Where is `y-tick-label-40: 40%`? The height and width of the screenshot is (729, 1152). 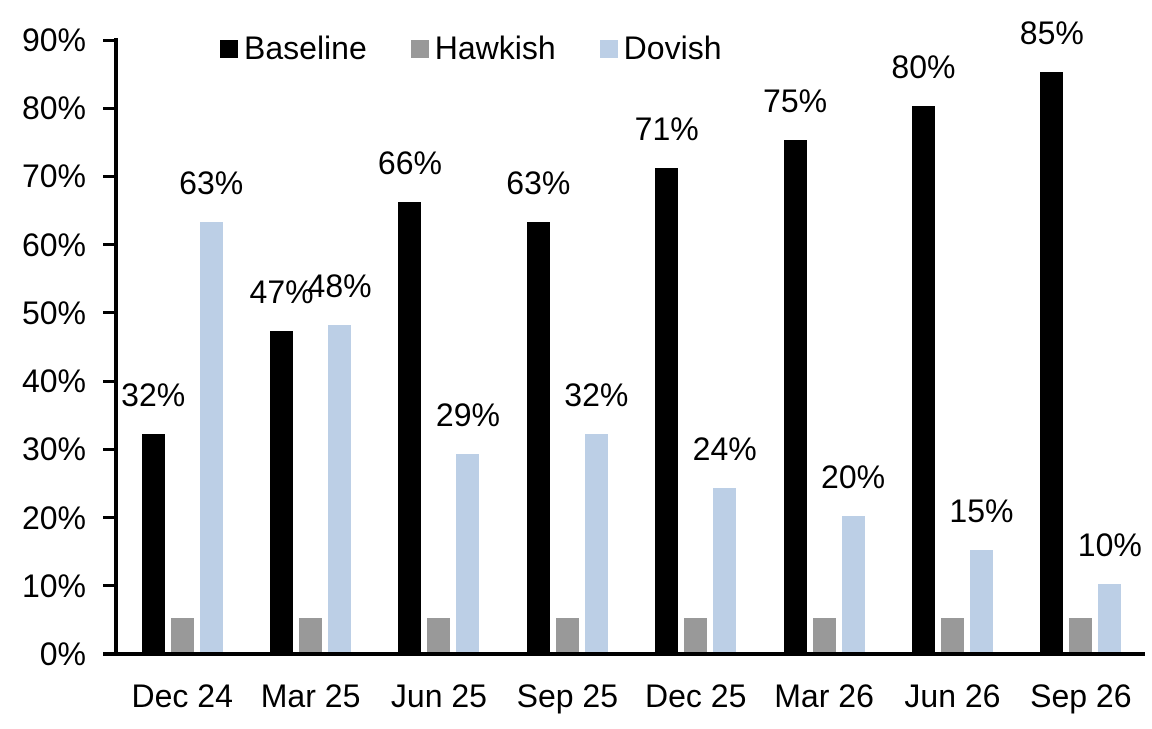
y-tick-label-40: 40% is located at coordinates (53, 381).